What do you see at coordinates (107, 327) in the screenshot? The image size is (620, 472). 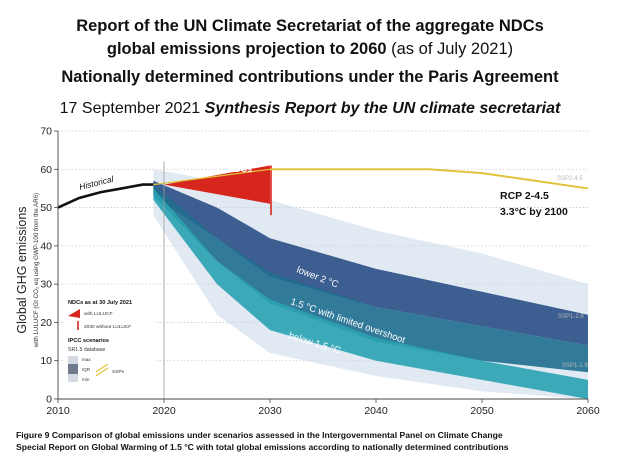 I see `legend-without-lulucf: 2030 without LULUCF` at bounding box center [107, 327].